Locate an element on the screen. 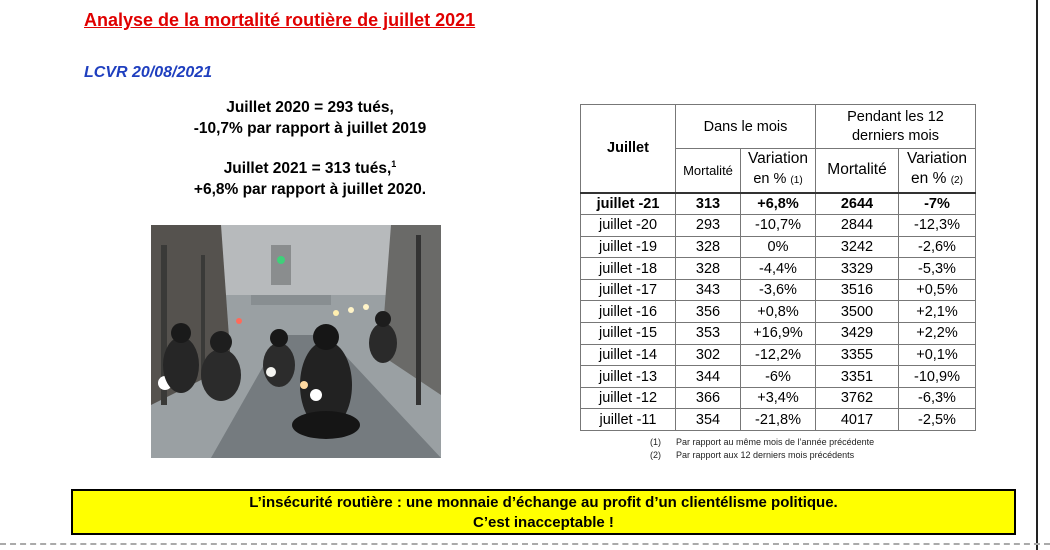 This screenshot has width=1050, height=550. variation-12-cell: +0,1% is located at coordinates (937, 355).